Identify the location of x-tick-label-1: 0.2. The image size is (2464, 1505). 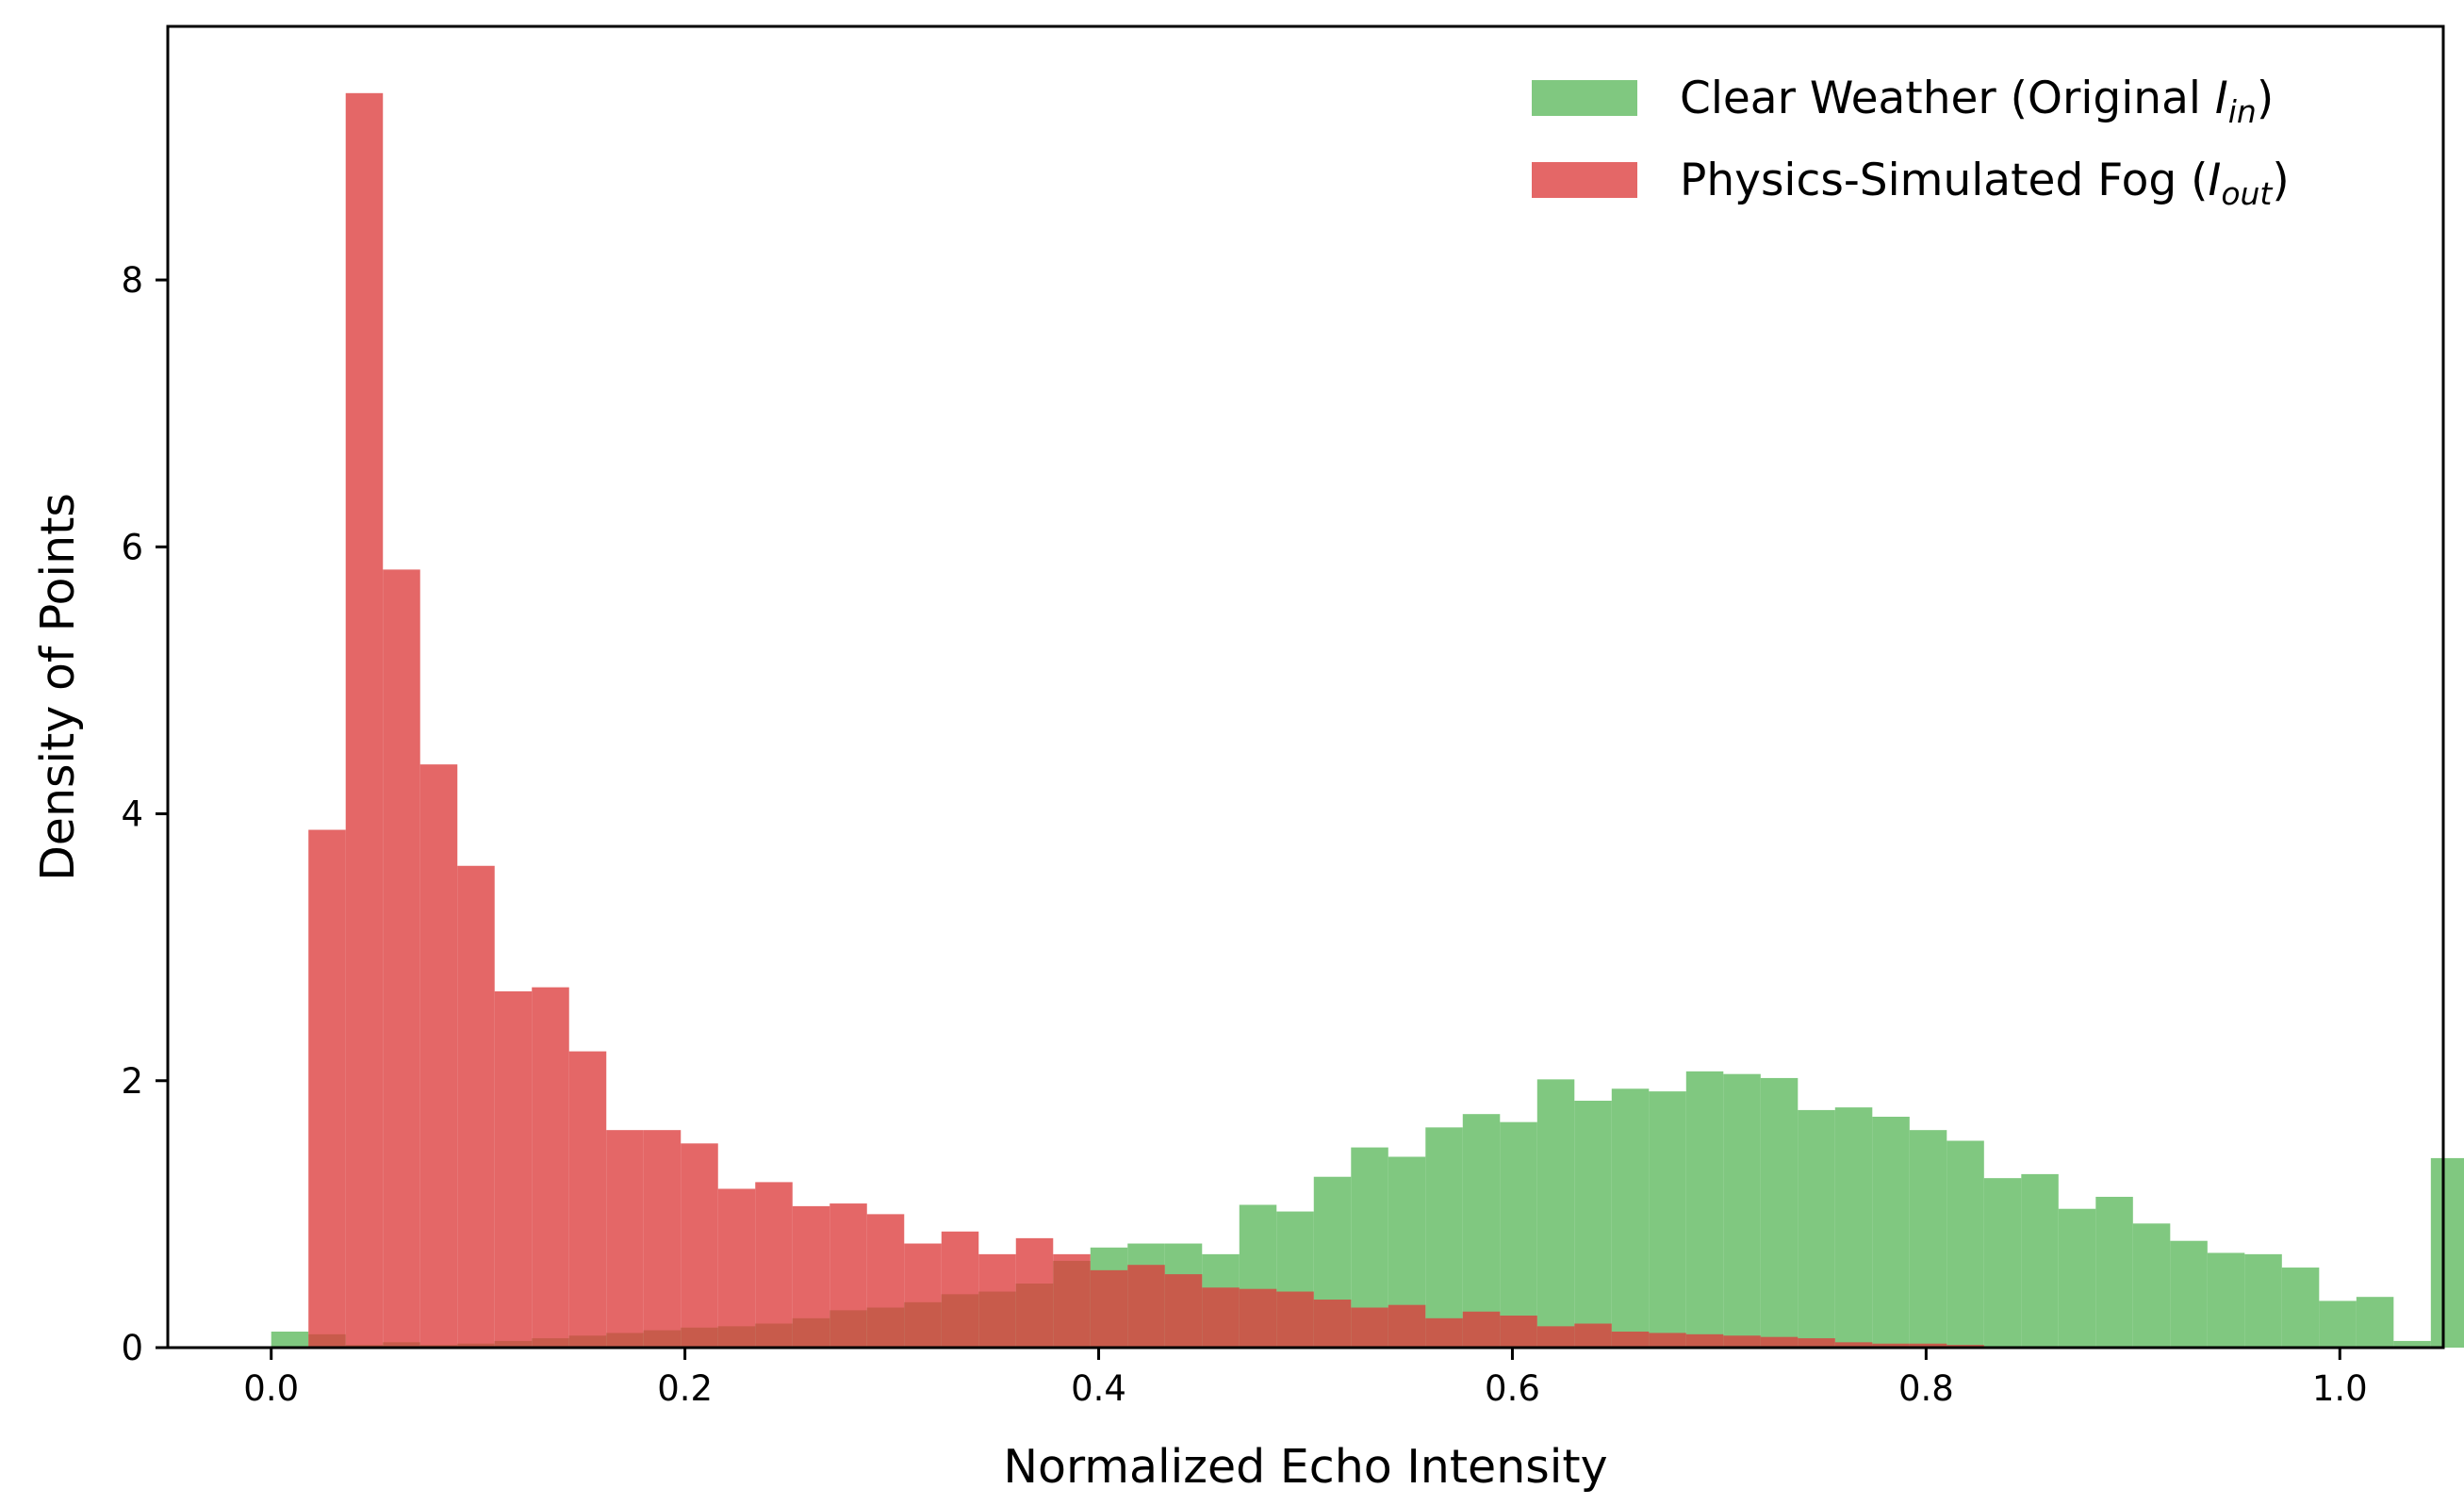
(685, 1388).